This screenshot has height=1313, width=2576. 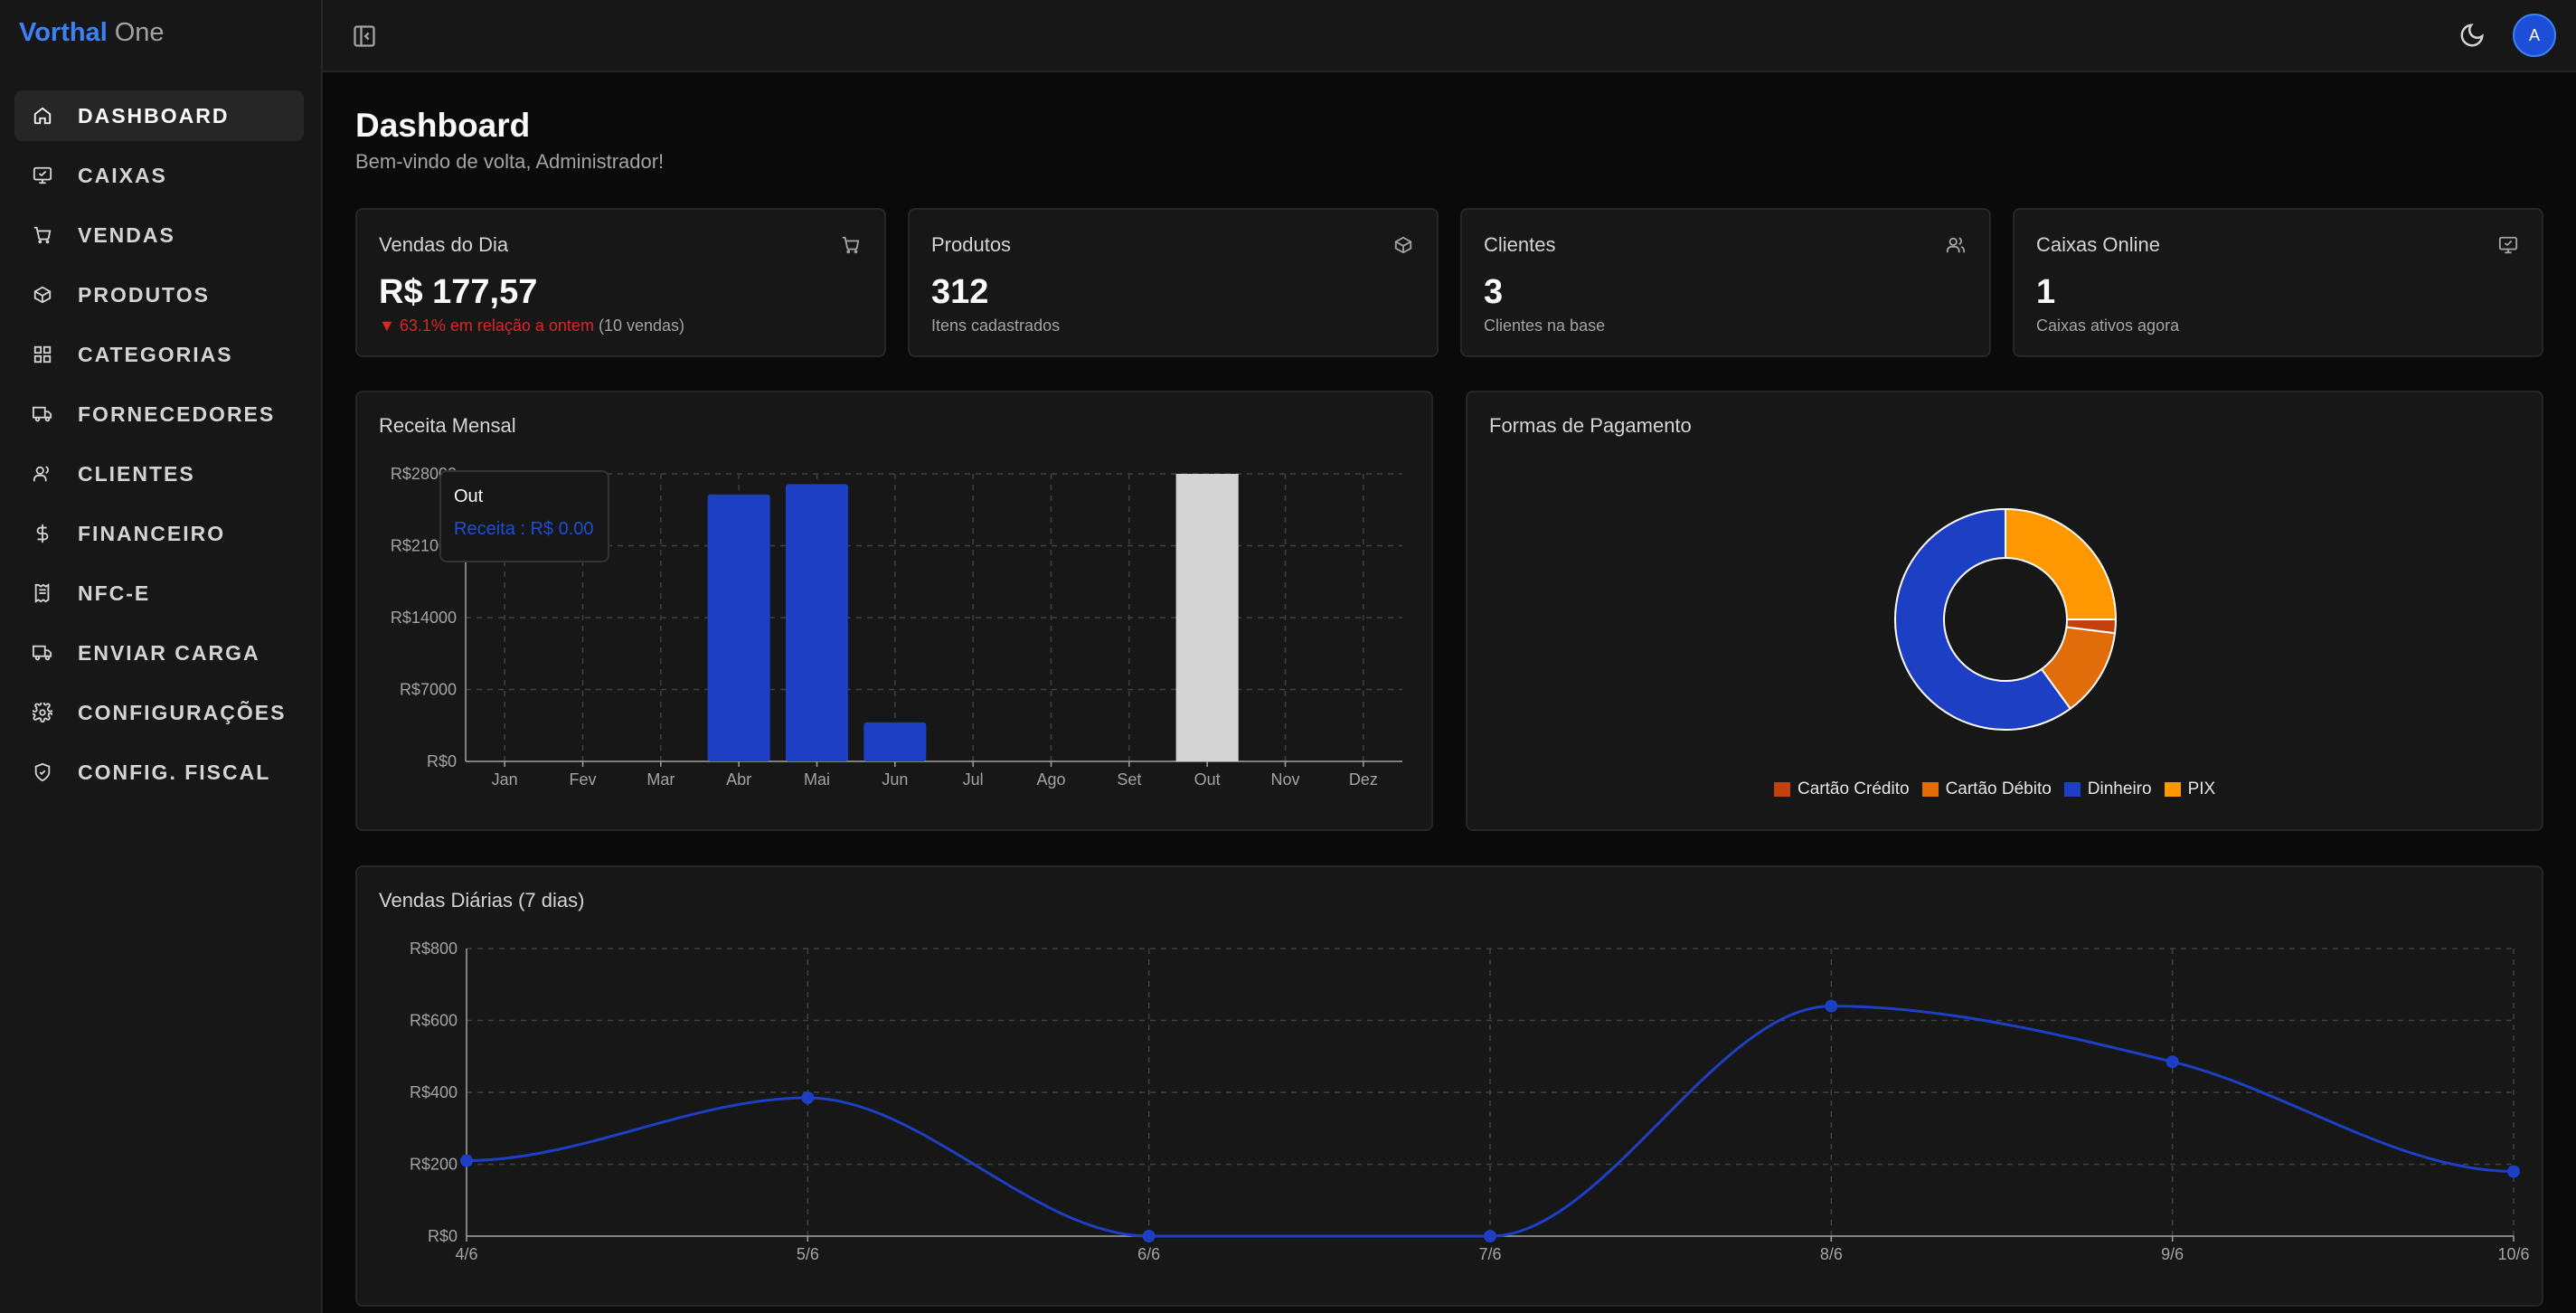 I want to click on page-title: Dashboard, so click(x=443, y=125).